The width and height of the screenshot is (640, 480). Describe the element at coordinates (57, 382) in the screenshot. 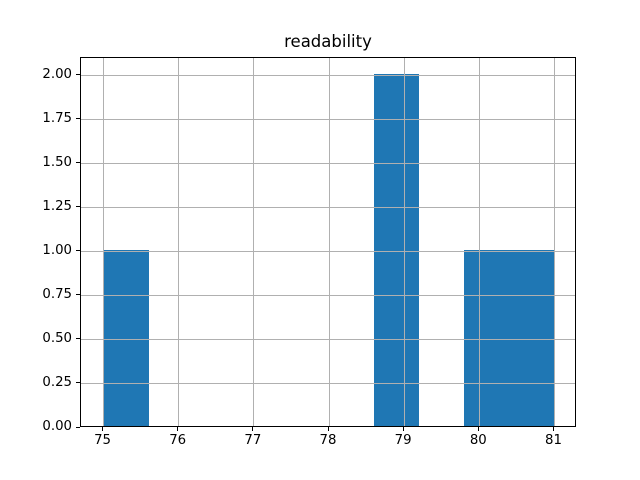

I see `y-tick-label: 0.25` at that location.